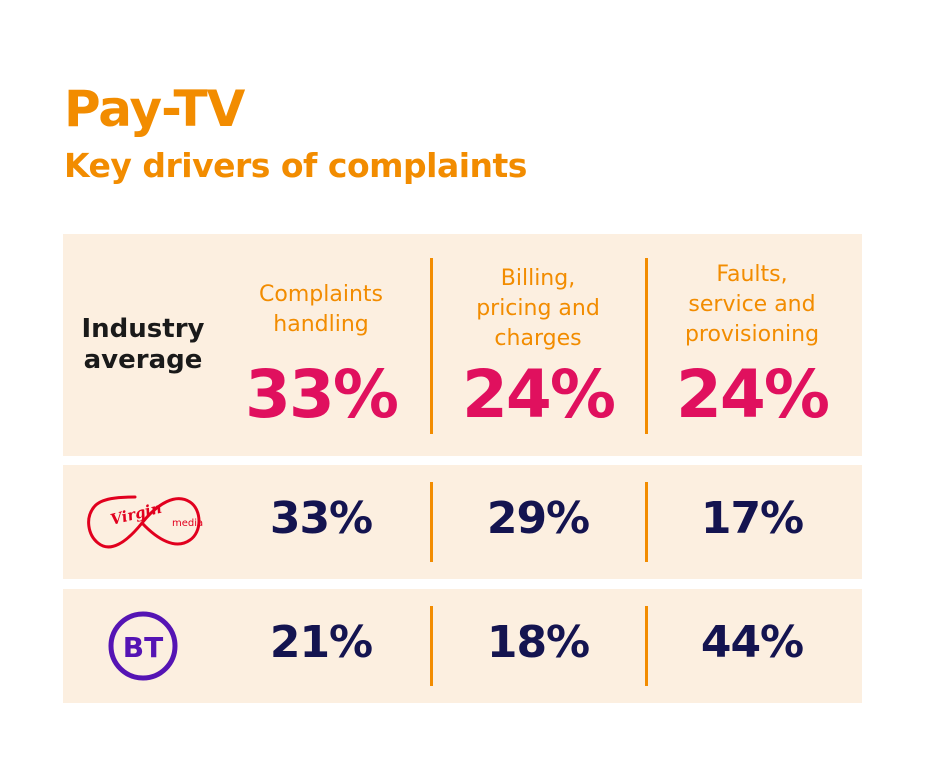  I want to click on category-label-line: Complaints, so click(321, 294).